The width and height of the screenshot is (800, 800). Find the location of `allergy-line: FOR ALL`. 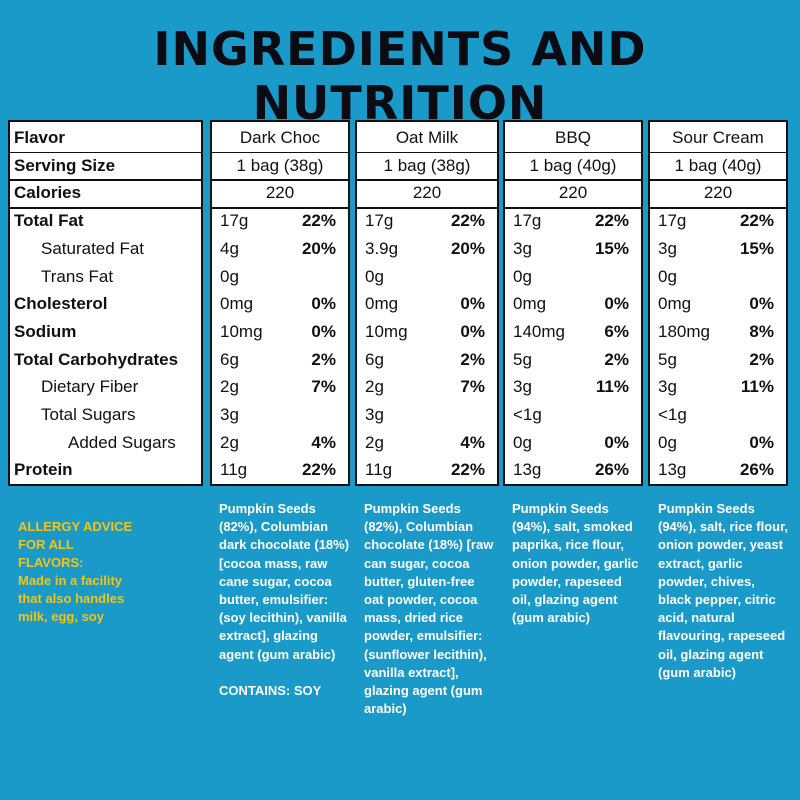

allergy-line: FOR ALL is located at coordinates (46, 544).